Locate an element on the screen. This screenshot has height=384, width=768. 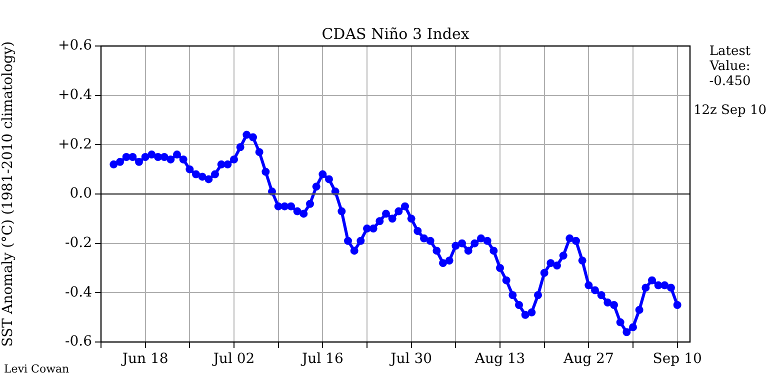
y-tick-label: +0.4 is located at coordinates (75, 94).